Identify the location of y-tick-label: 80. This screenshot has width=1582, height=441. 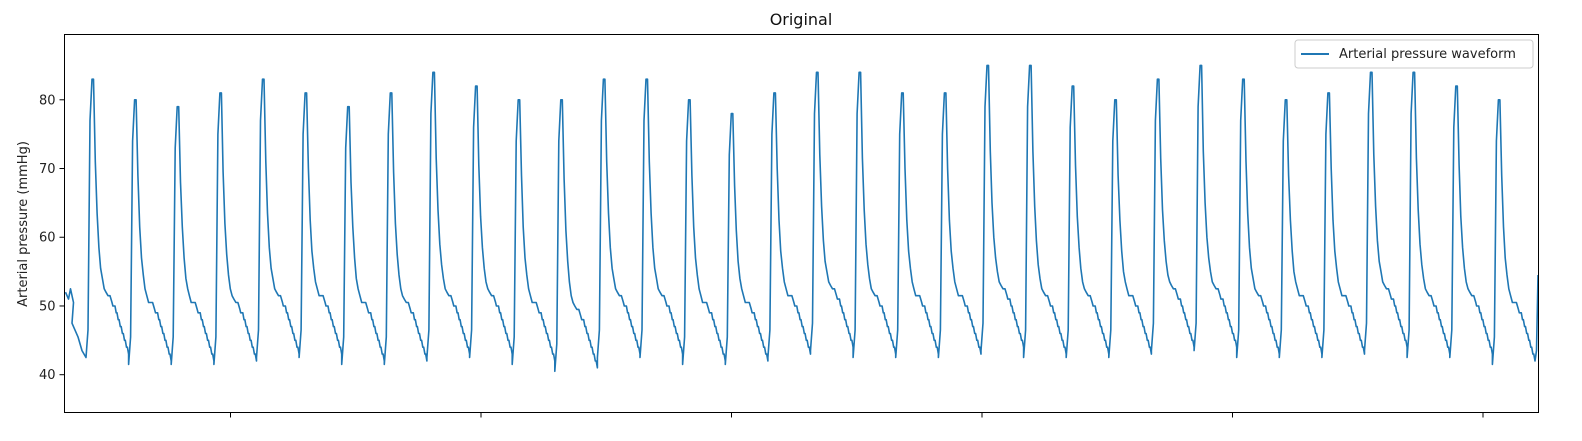
(47, 100).